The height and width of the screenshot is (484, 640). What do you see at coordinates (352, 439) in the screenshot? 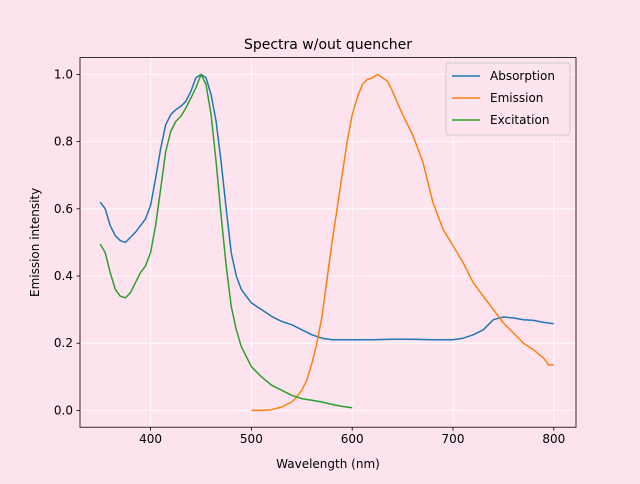
I see `x-tick-label: 600` at bounding box center [352, 439].